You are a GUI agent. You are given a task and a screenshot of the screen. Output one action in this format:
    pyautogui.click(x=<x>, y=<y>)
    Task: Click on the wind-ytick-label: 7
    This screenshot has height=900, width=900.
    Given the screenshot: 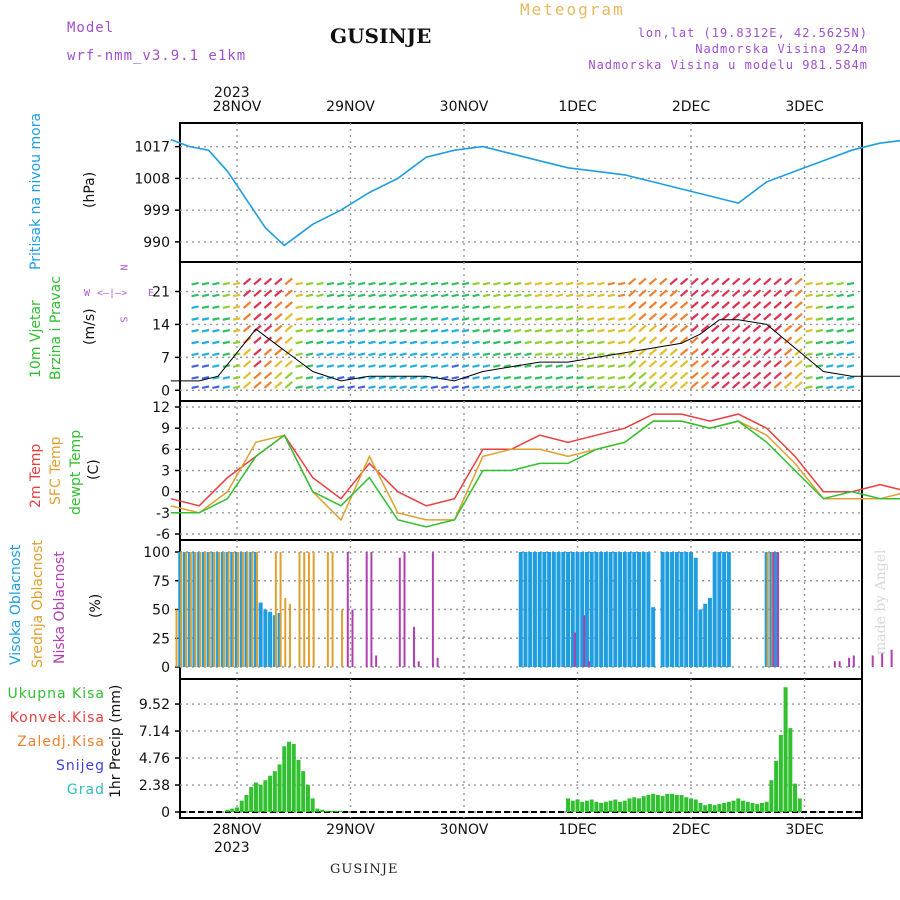 What is the action you would take?
    pyautogui.click(x=165, y=358)
    